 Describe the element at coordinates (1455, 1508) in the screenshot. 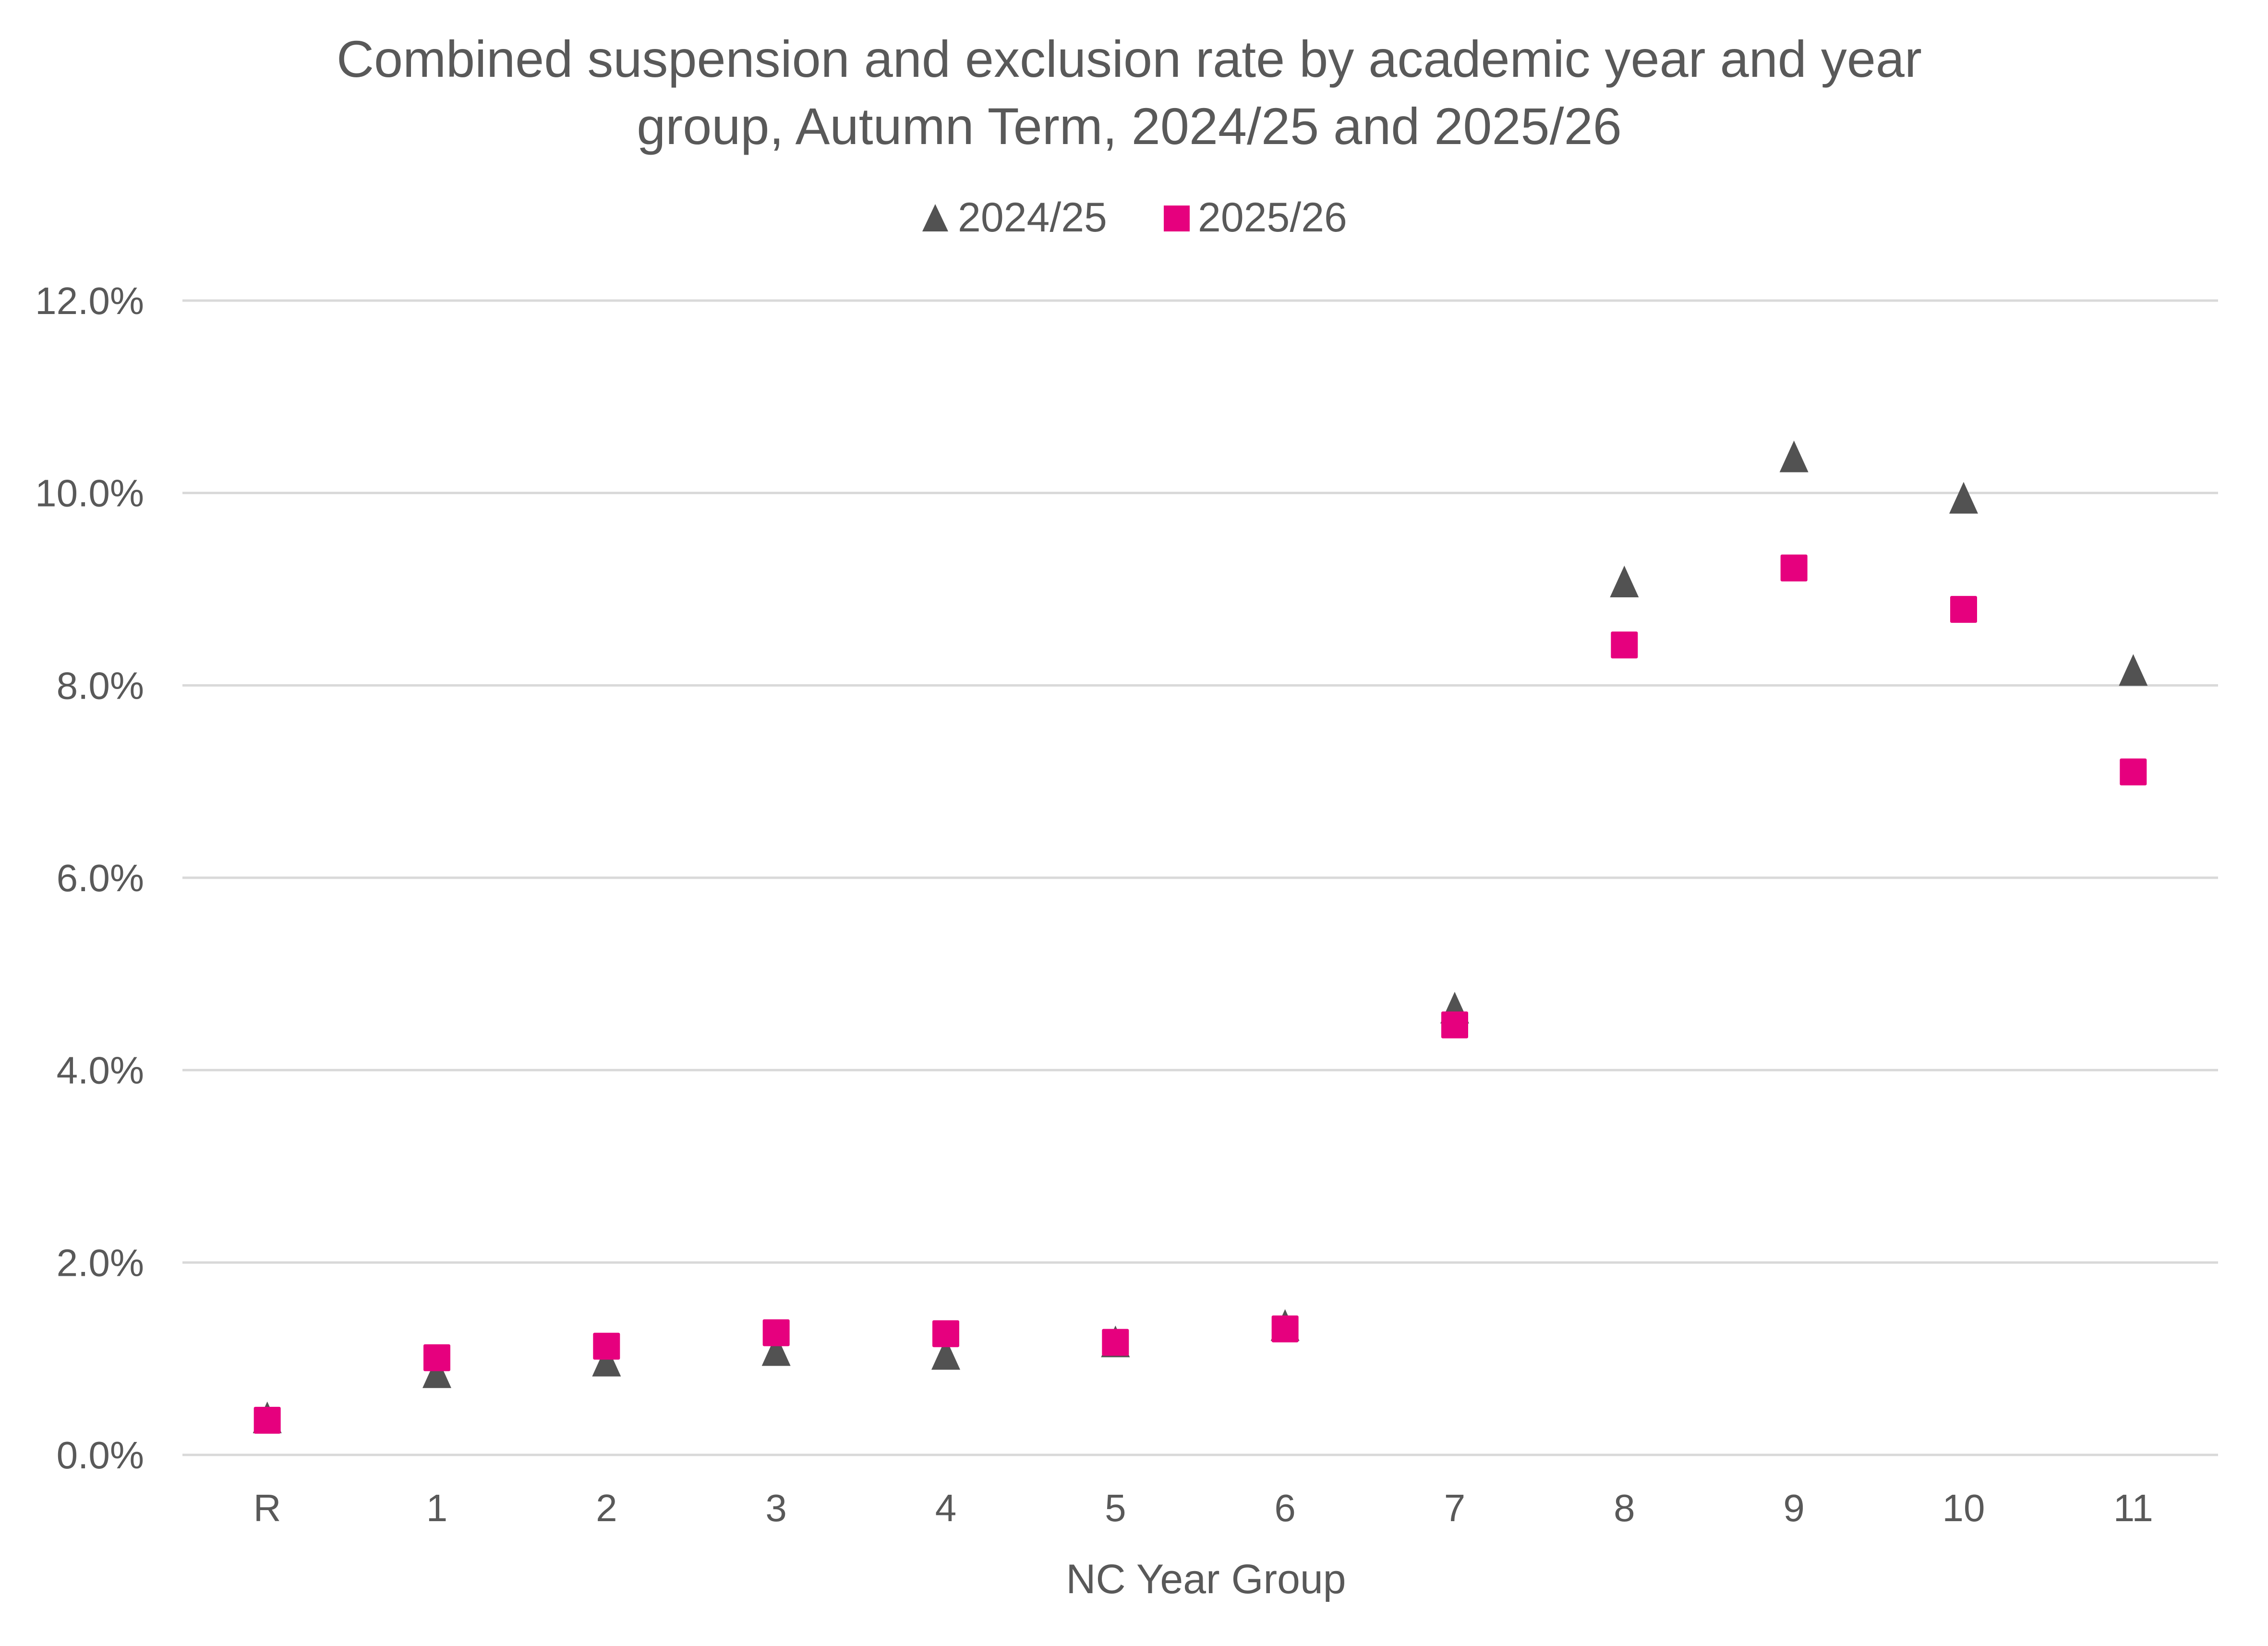

I see `x-tick-label: 7` at that location.